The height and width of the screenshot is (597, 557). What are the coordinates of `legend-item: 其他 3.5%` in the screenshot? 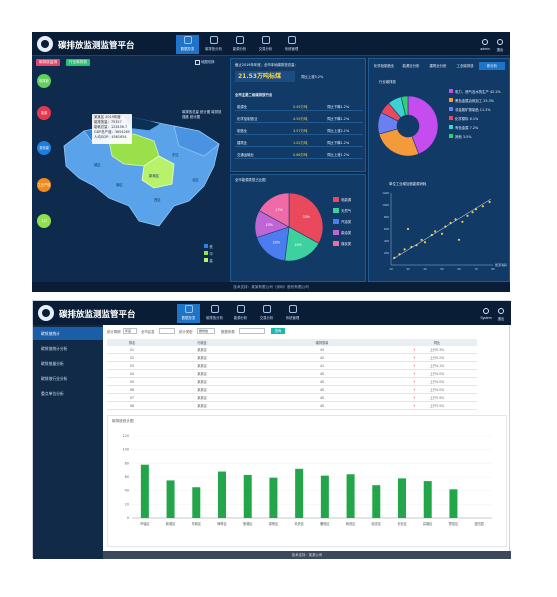 It's located at (479, 138).